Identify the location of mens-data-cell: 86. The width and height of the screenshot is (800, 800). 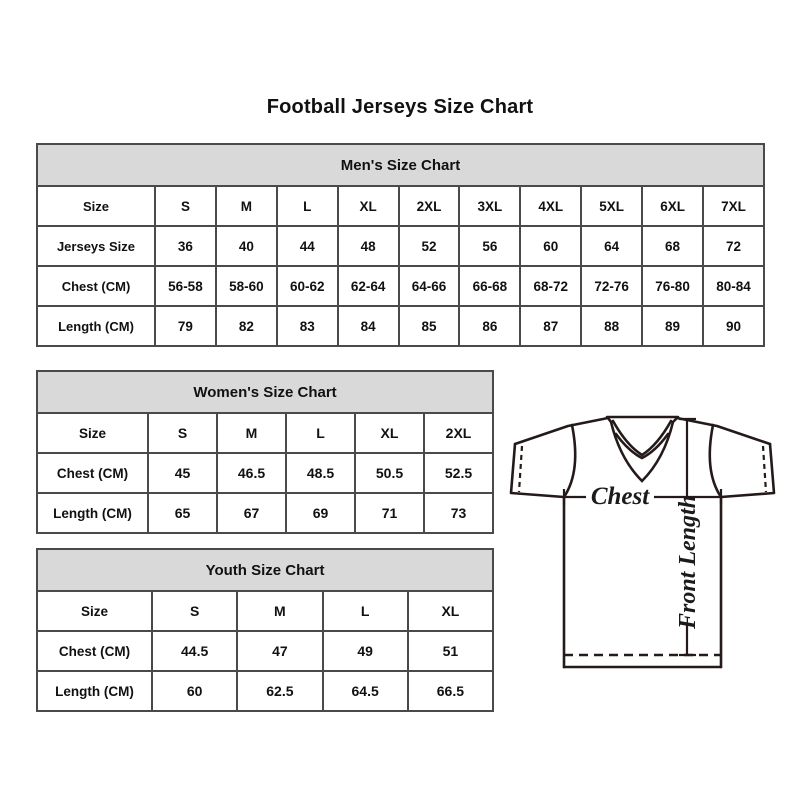
(490, 326).